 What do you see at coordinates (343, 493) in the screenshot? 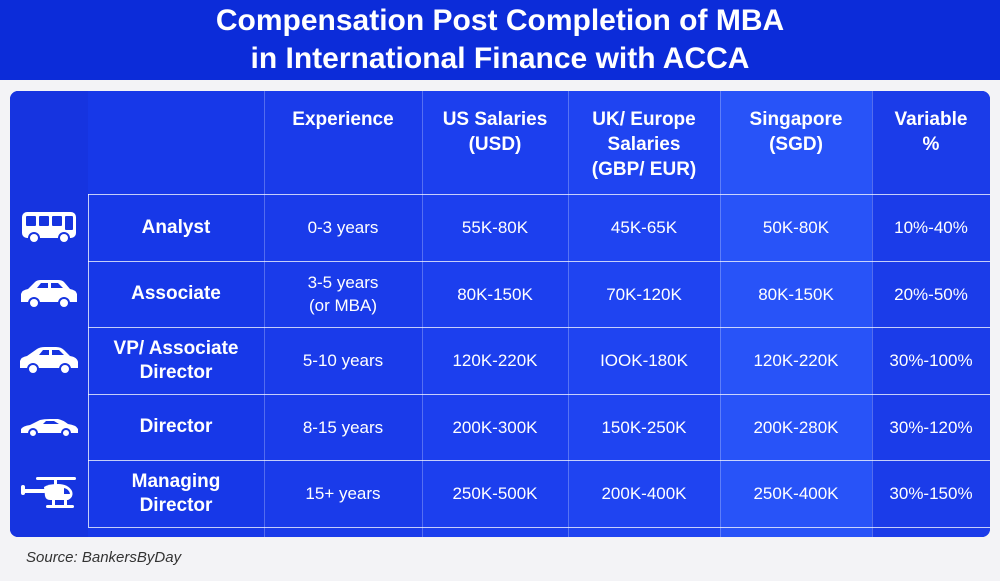
I see `experience-cell: 15+ years` at bounding box center [343, 493].